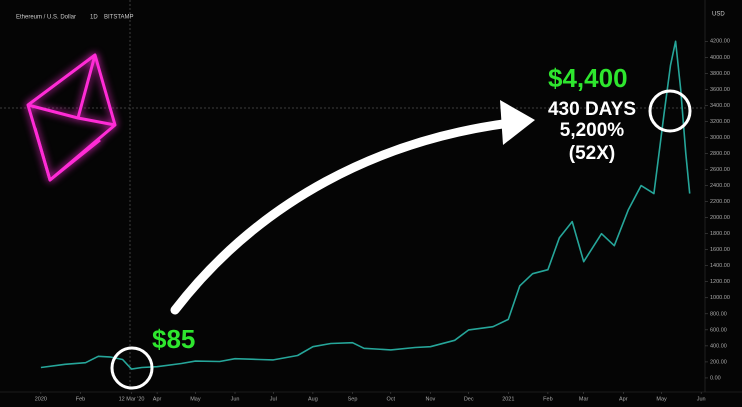 This screenshot has width=742, height=407. What do you see at coordinates (391, 399) in the screenshot?
I see `x-tick-label: Oct` at bounding box center [391, 399].